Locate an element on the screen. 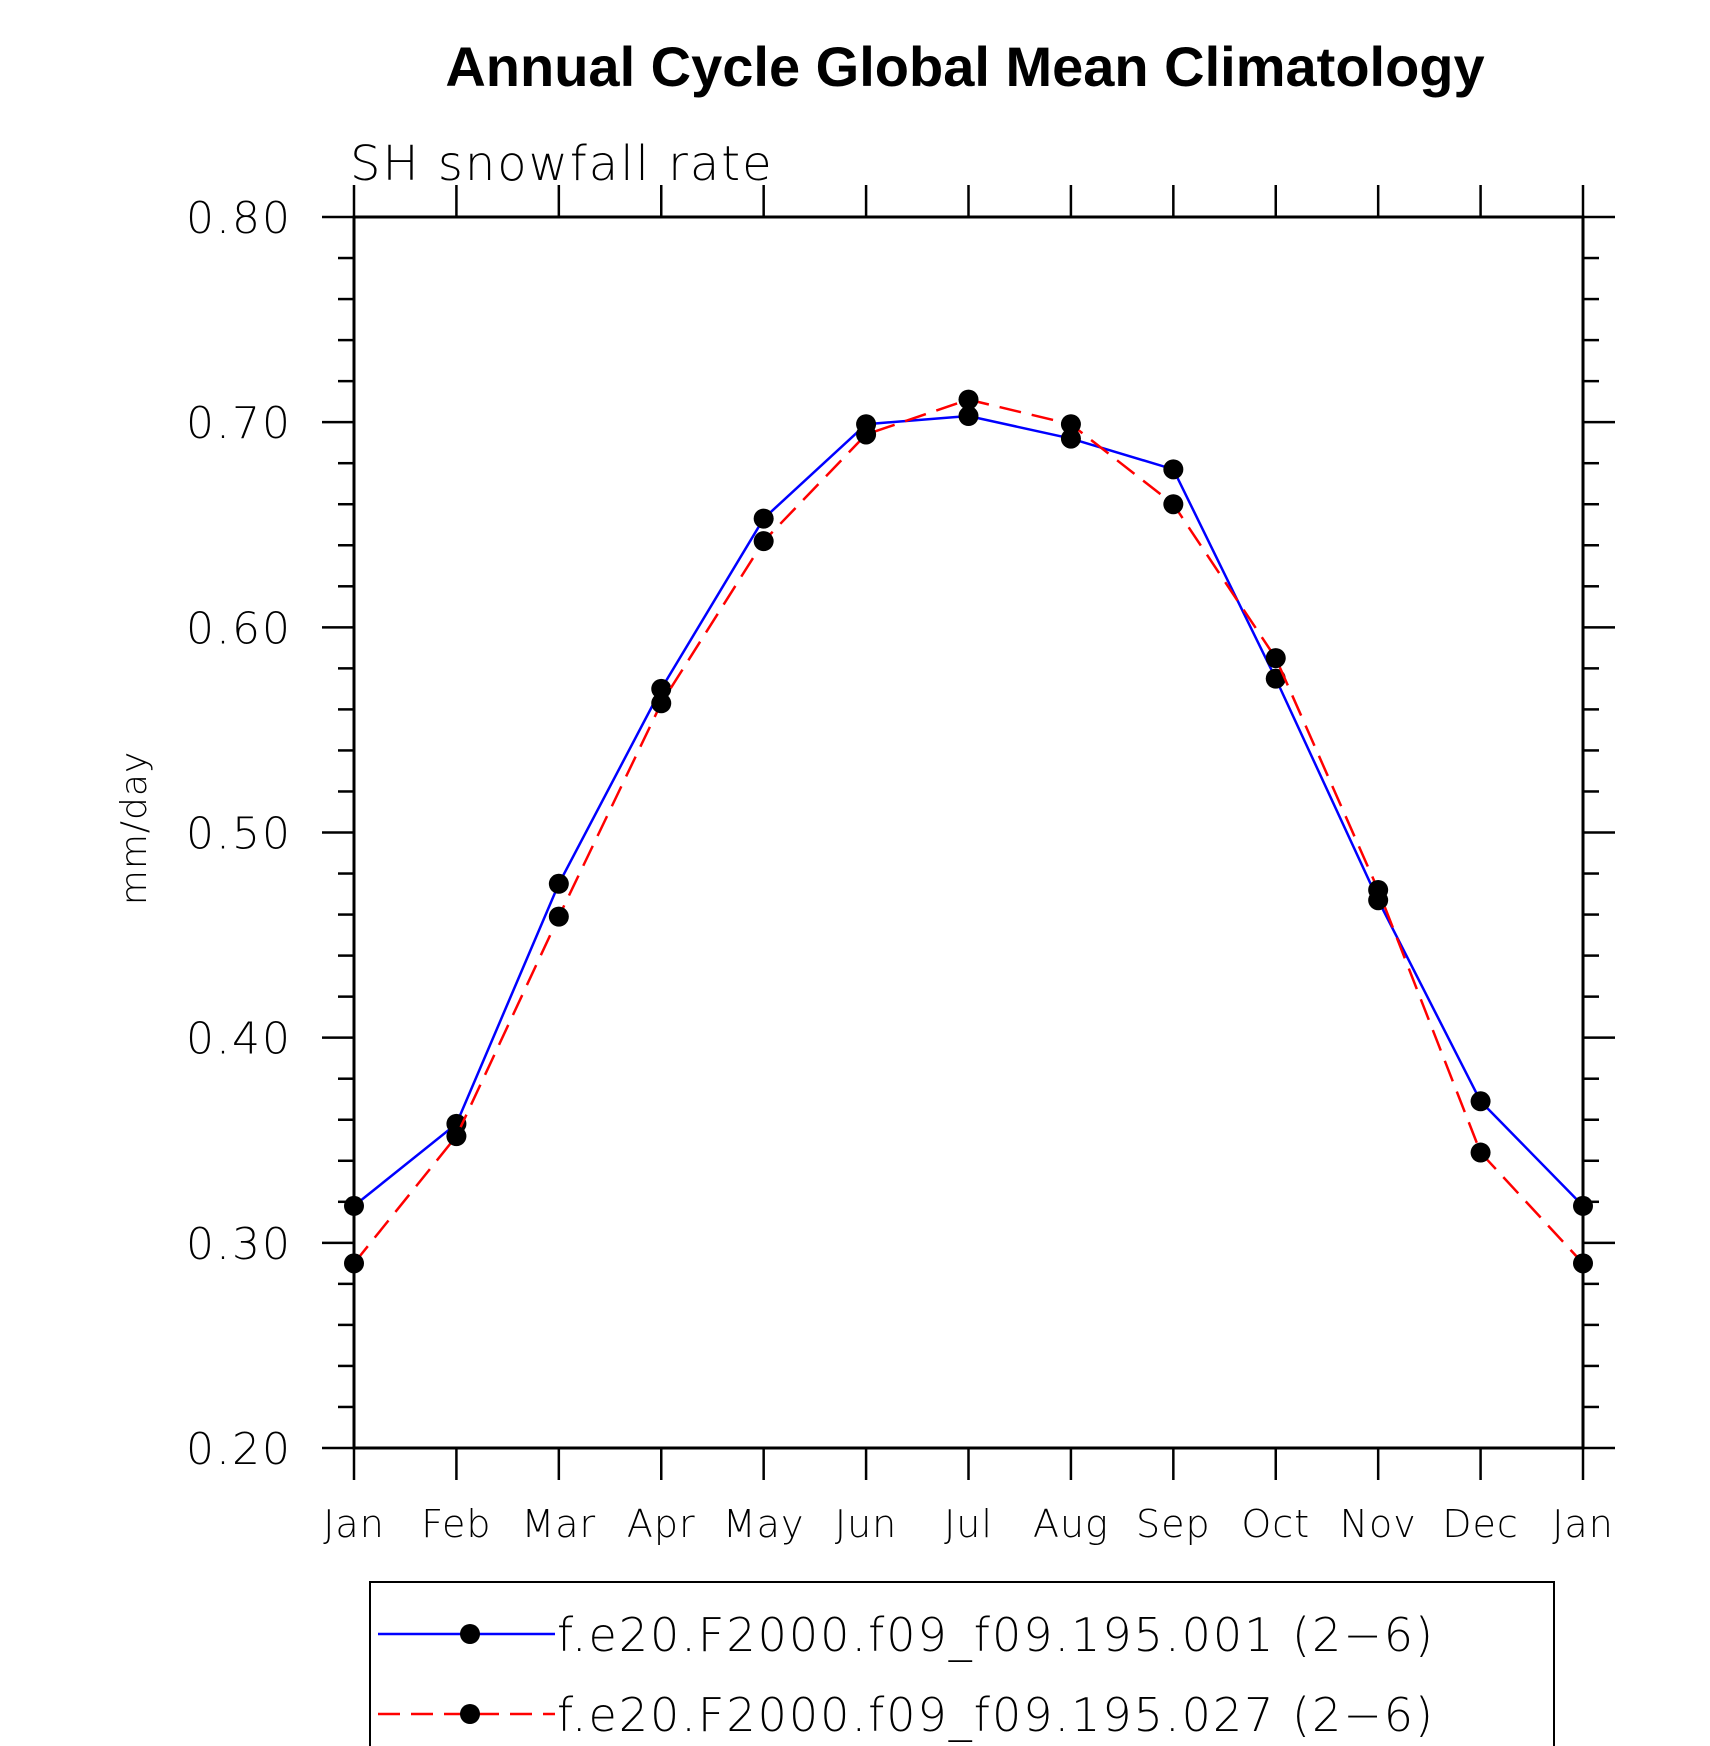  x-tick-label: Jun is located at coordinates (866, 1524).